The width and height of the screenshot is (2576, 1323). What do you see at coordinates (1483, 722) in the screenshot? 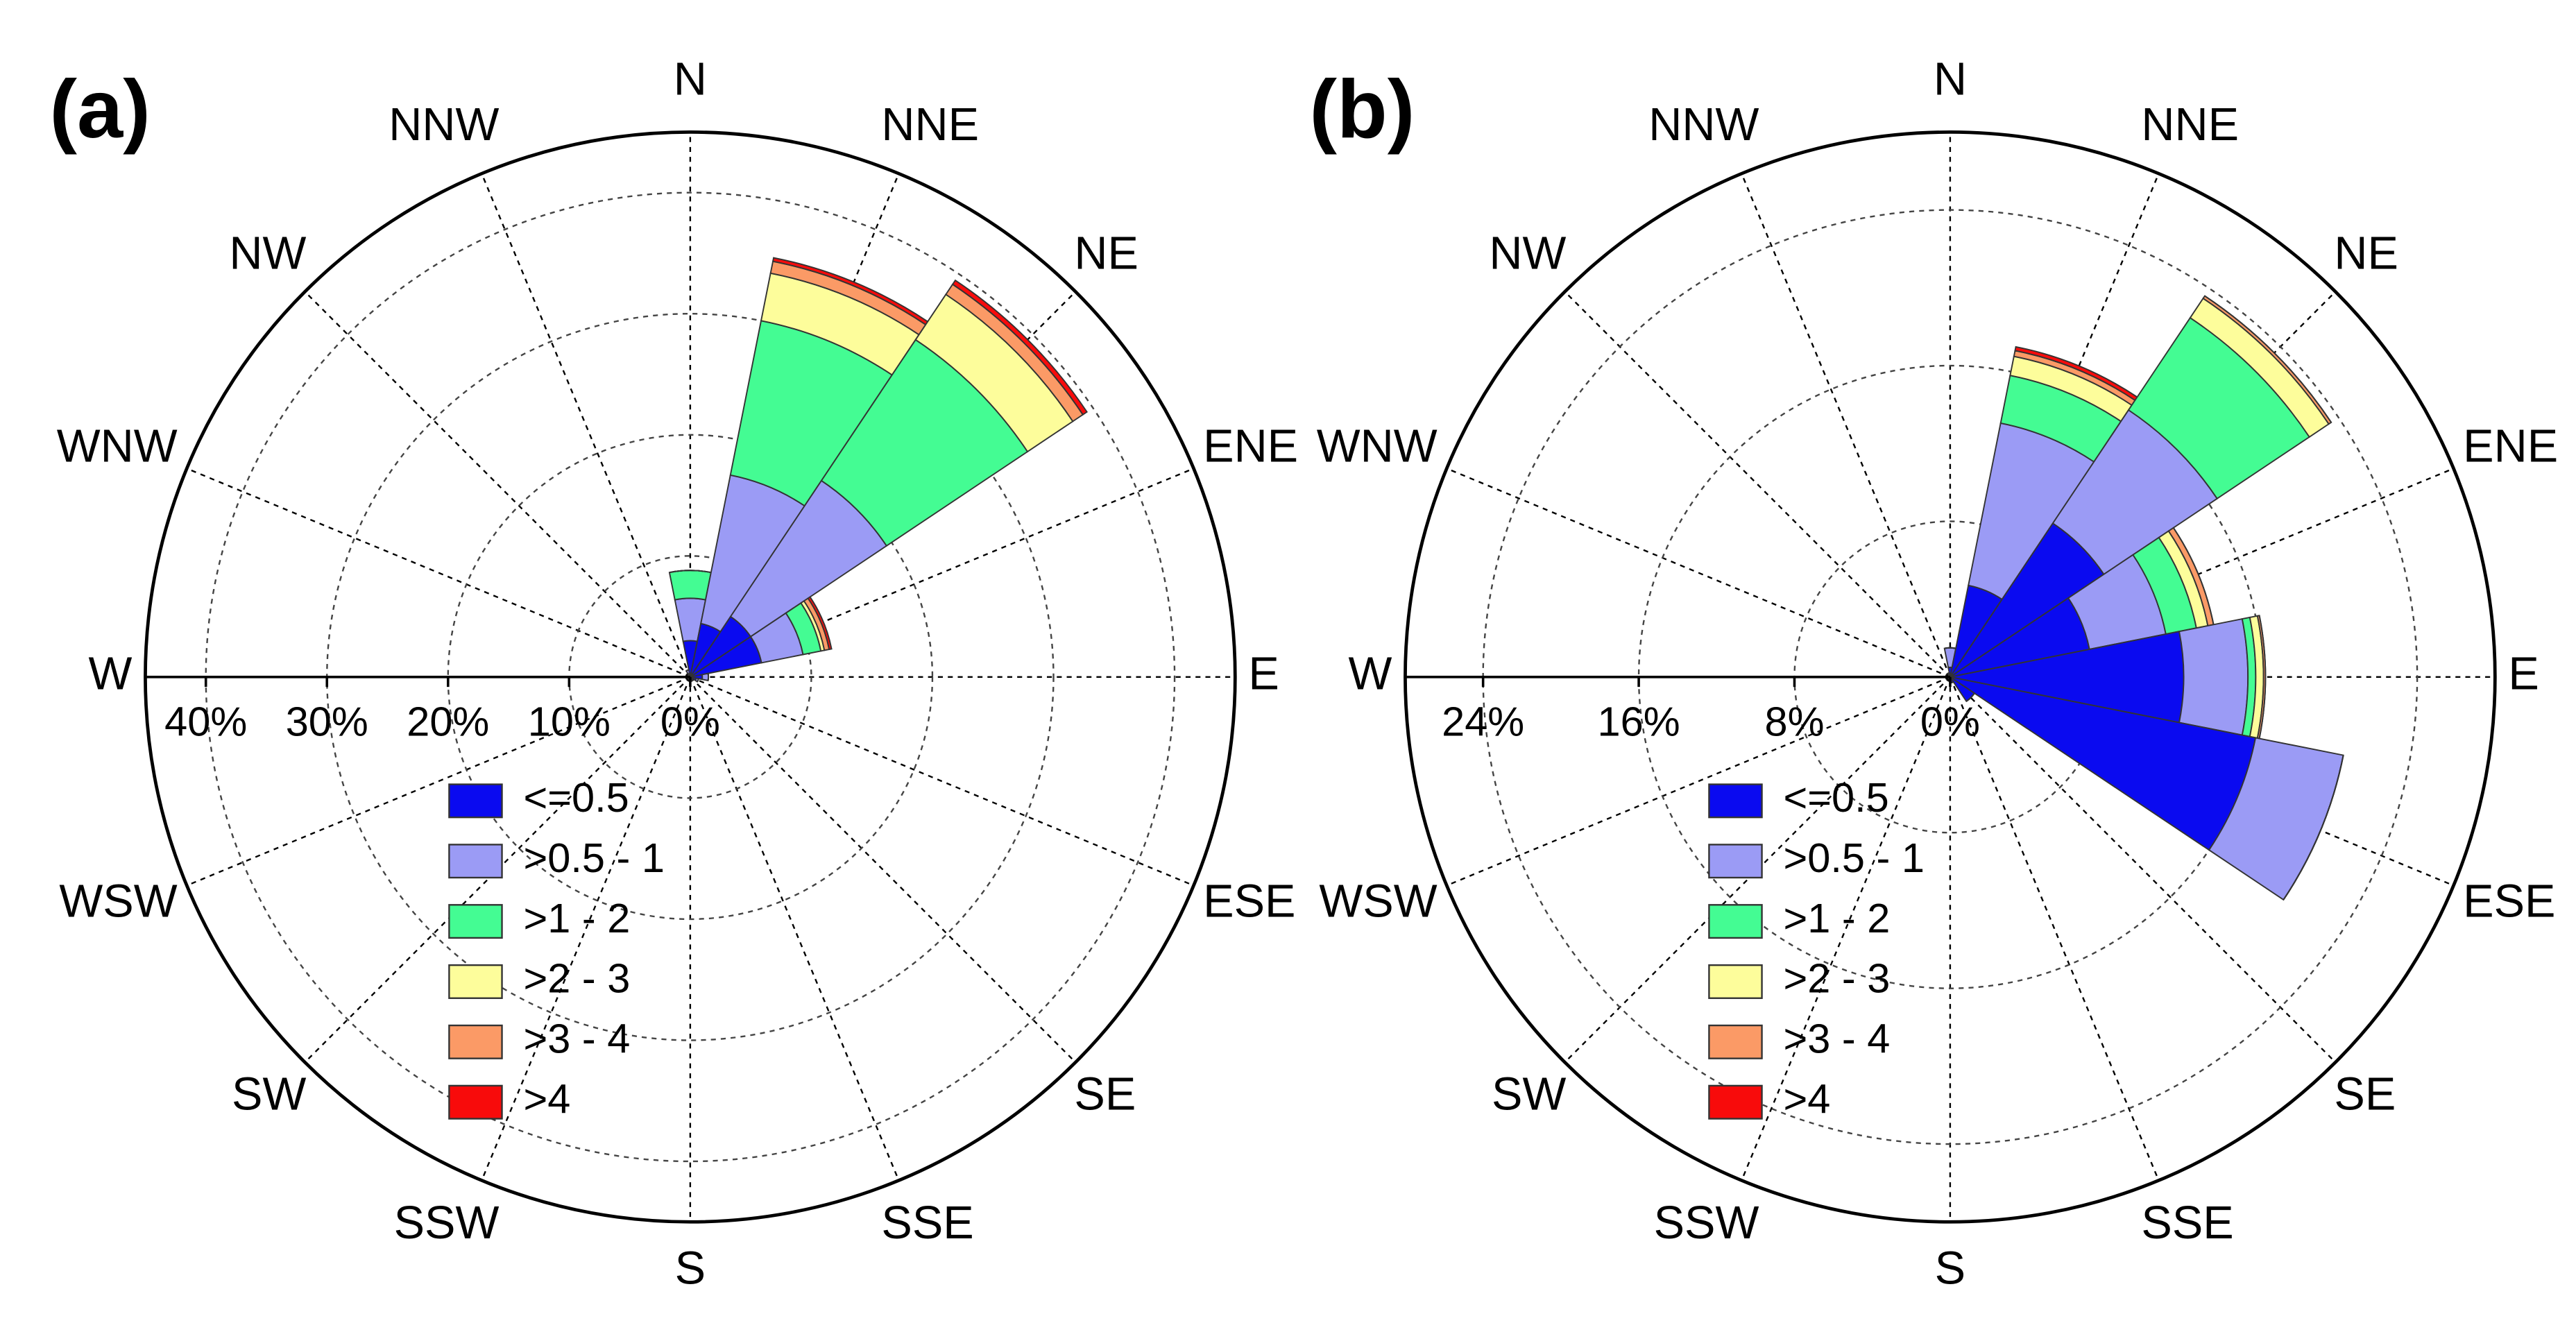
I see `tick-label: 24%` at bounding box center [1483, 722].